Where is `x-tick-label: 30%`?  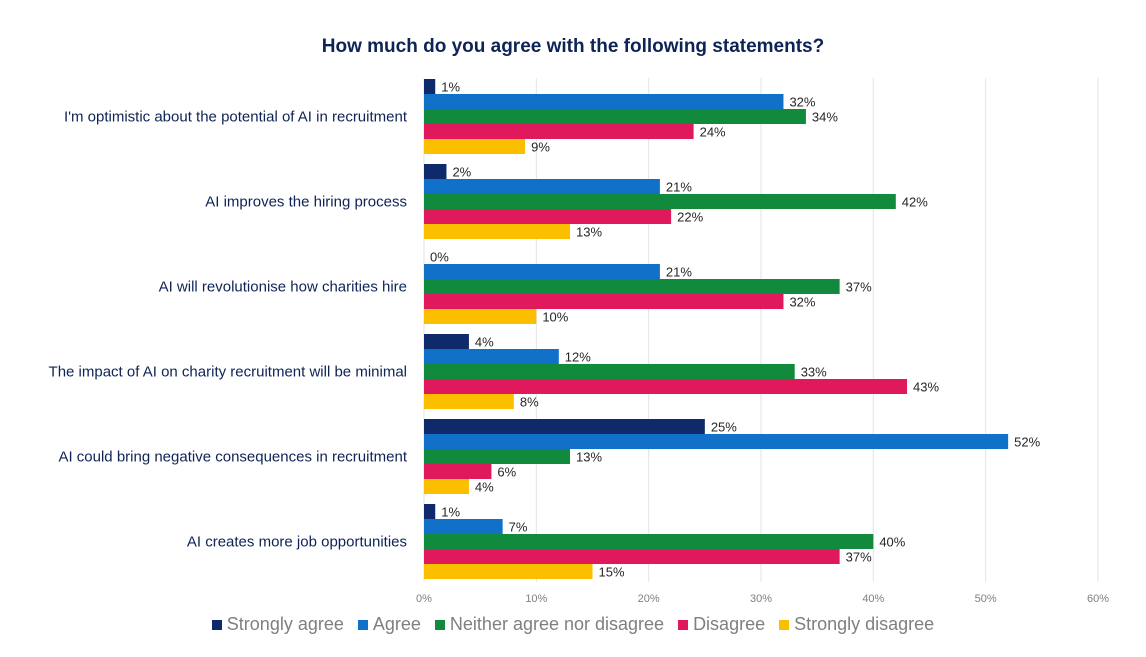
x-tick-label: 30% is located at coordinates (761, 599).